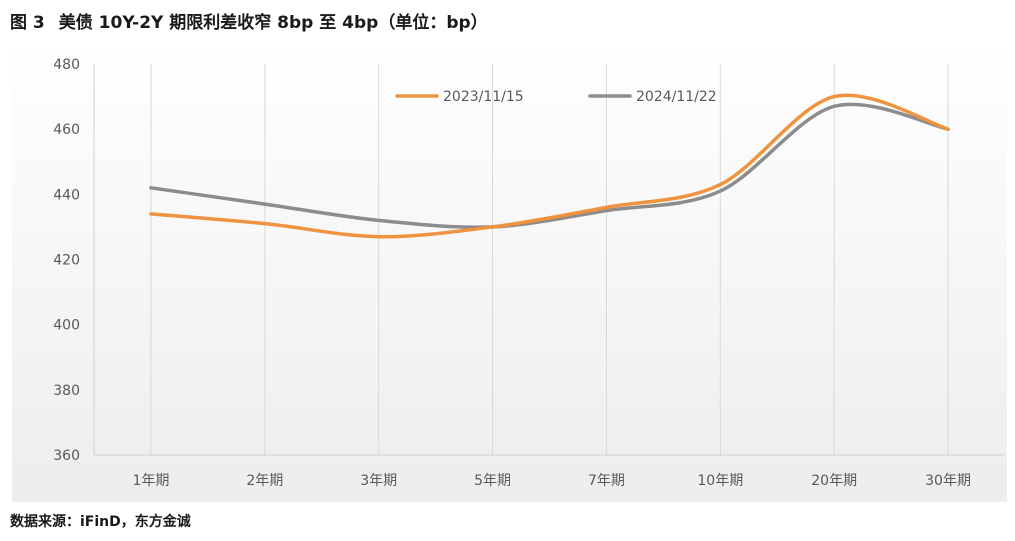 This screenshot has height=541, width=1015. Describe the element at coordinates (66, 391) in the screenshot. I see `y-tick-label: 380` at that location.